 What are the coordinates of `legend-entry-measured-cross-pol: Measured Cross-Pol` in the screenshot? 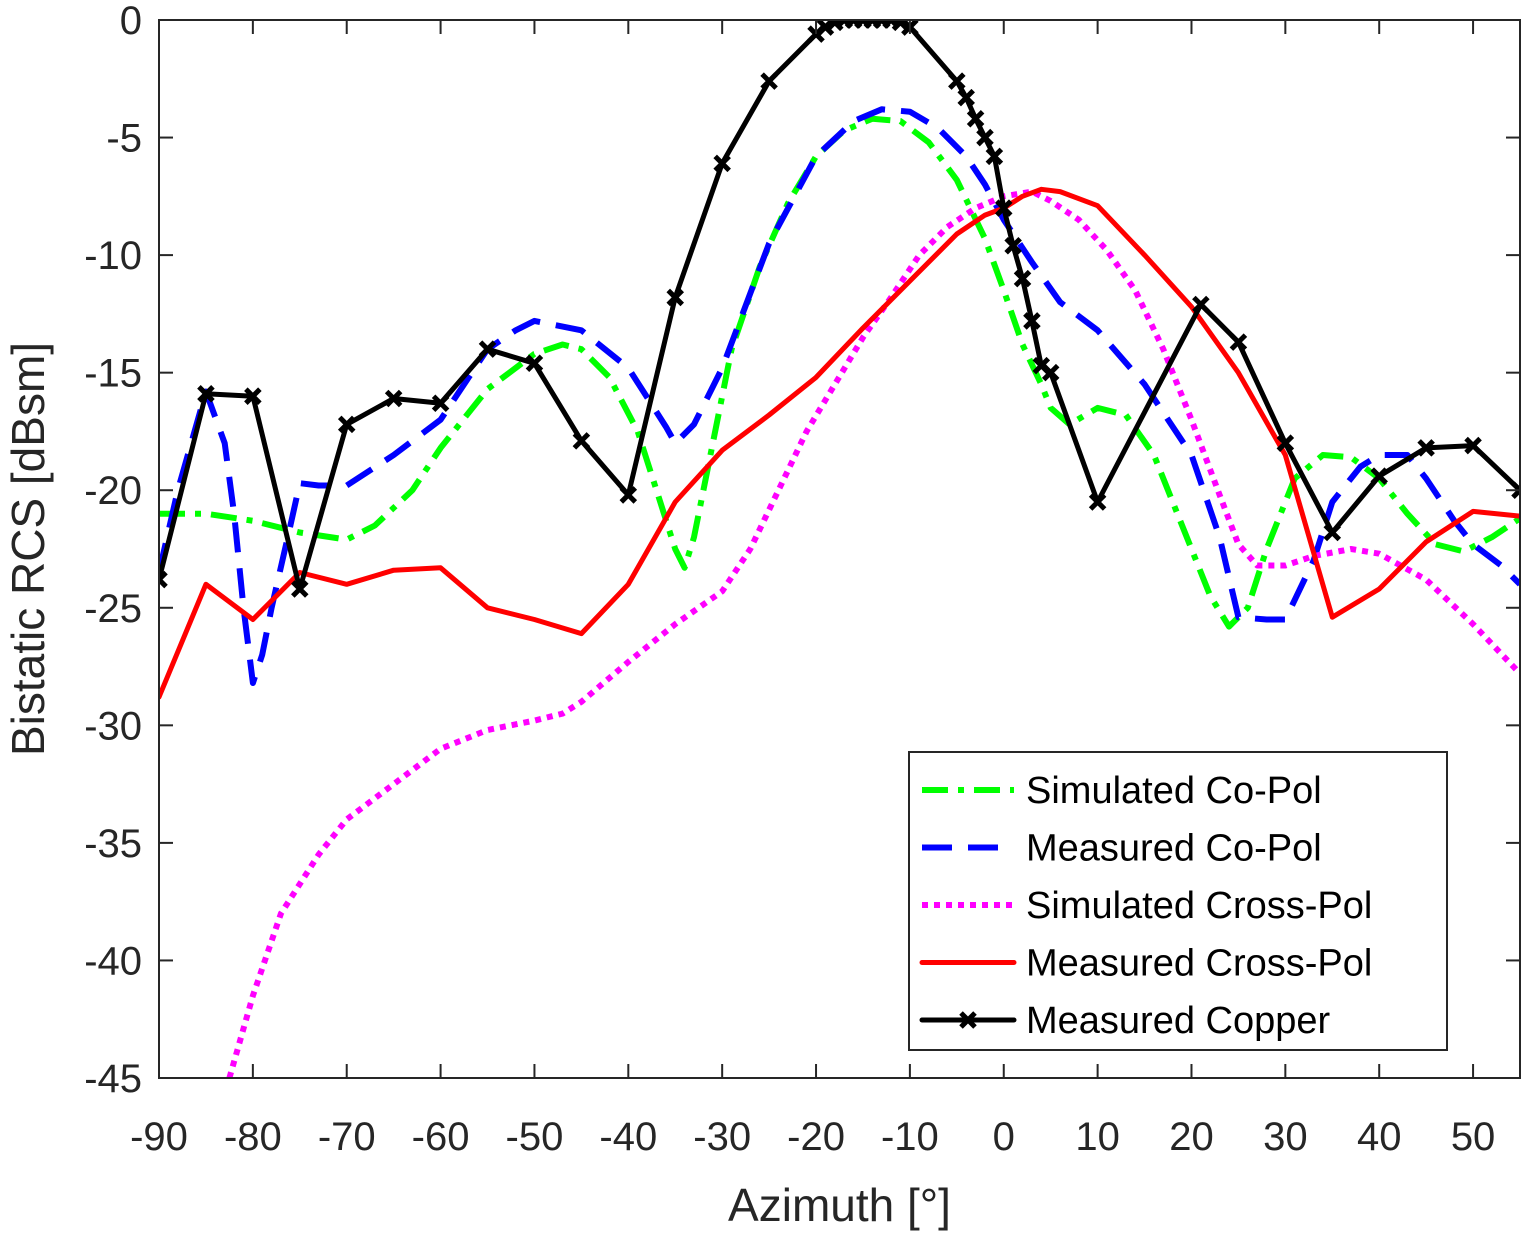 It's located at (1145, 964).